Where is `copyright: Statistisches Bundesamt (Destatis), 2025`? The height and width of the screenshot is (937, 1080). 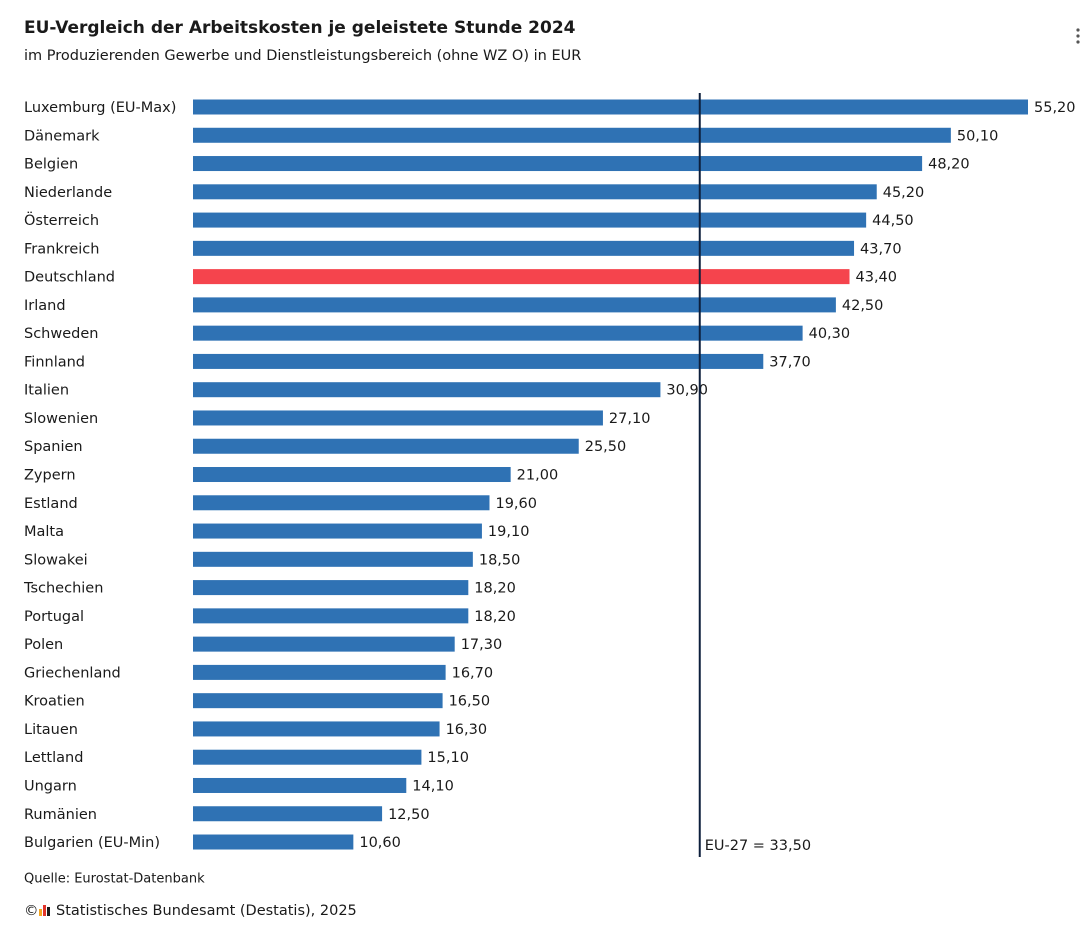 copyright: Statistisches Bundesamt (Destatis), 2025 is located at coordinates (206, 911).